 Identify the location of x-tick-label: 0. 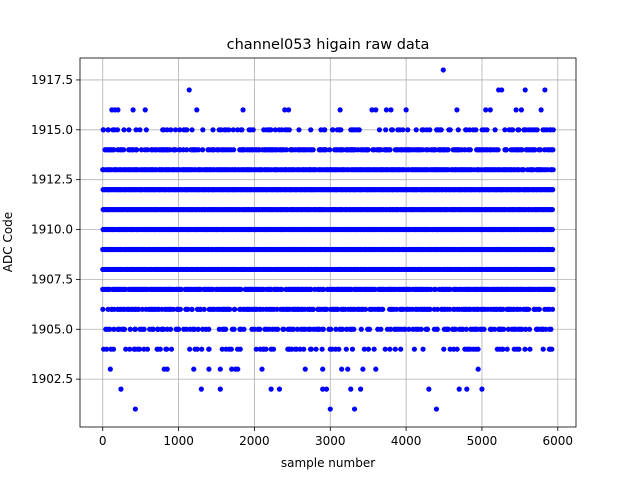
(103, 441).